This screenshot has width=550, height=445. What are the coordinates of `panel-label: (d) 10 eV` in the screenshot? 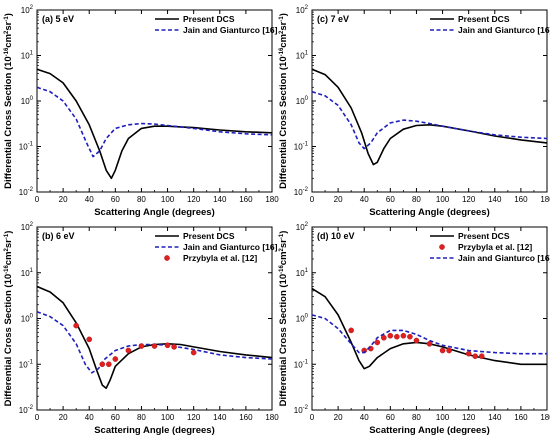 It's located at (336, 236).